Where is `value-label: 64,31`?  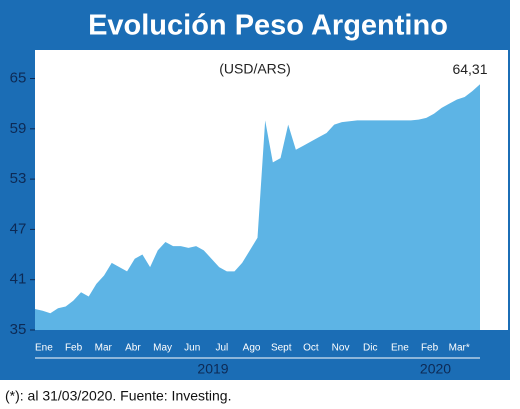 value-label: 64,31 is located at coordinates (469, 69).